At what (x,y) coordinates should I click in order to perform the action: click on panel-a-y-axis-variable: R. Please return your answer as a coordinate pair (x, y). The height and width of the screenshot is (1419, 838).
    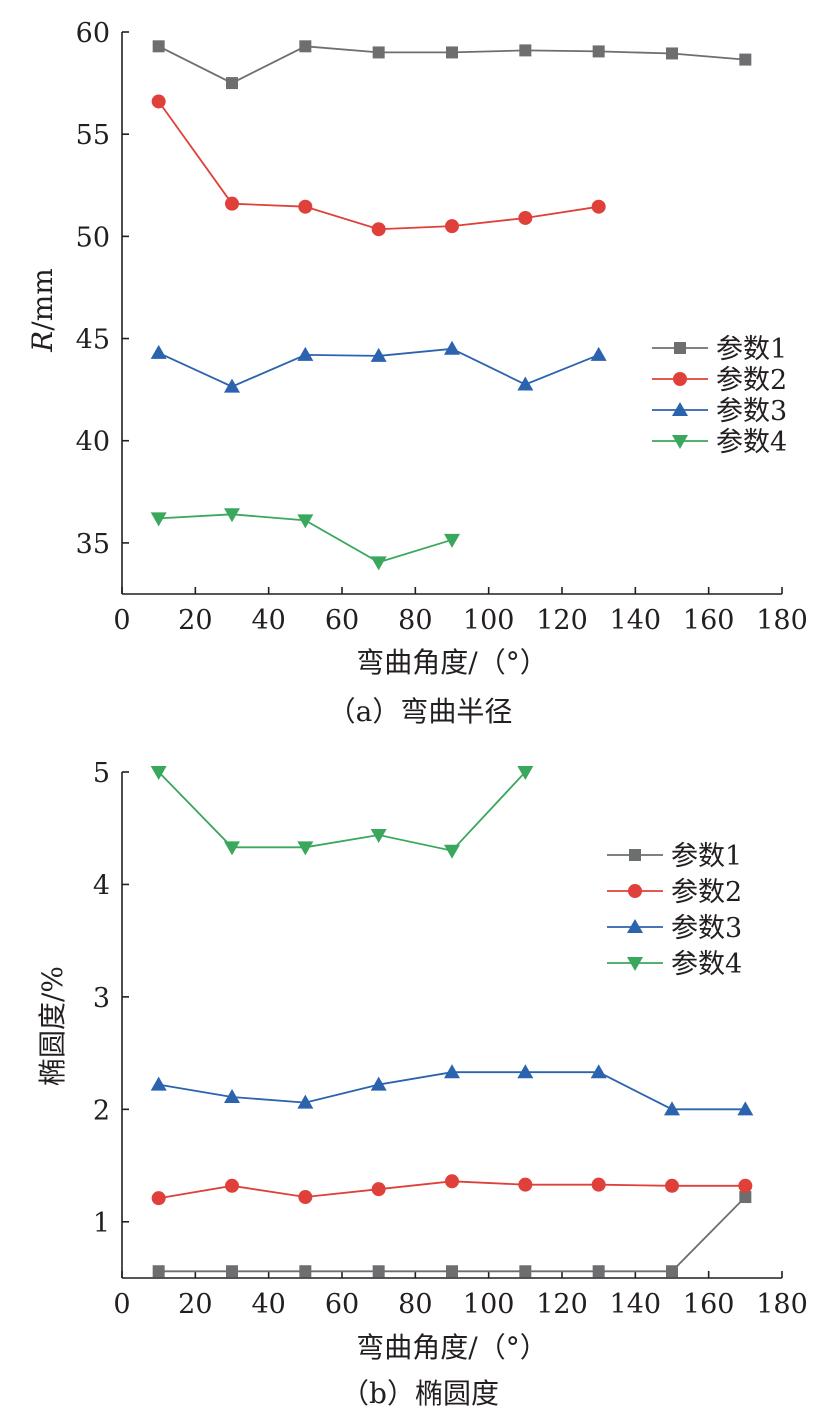
    Looking at the image, I should click on (42, 342).